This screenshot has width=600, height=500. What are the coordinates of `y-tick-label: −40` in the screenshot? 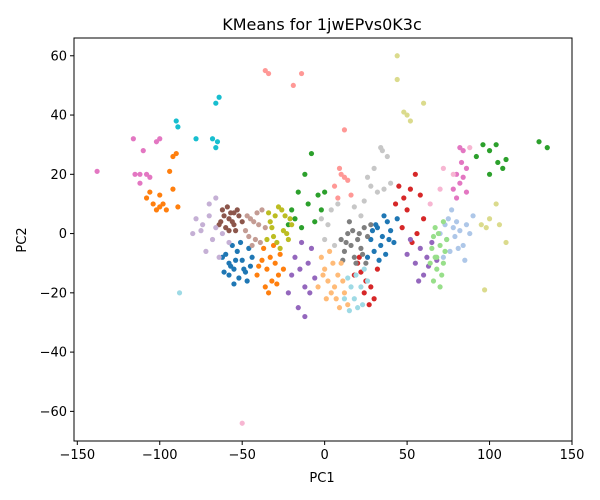 It's located at (53, 353).